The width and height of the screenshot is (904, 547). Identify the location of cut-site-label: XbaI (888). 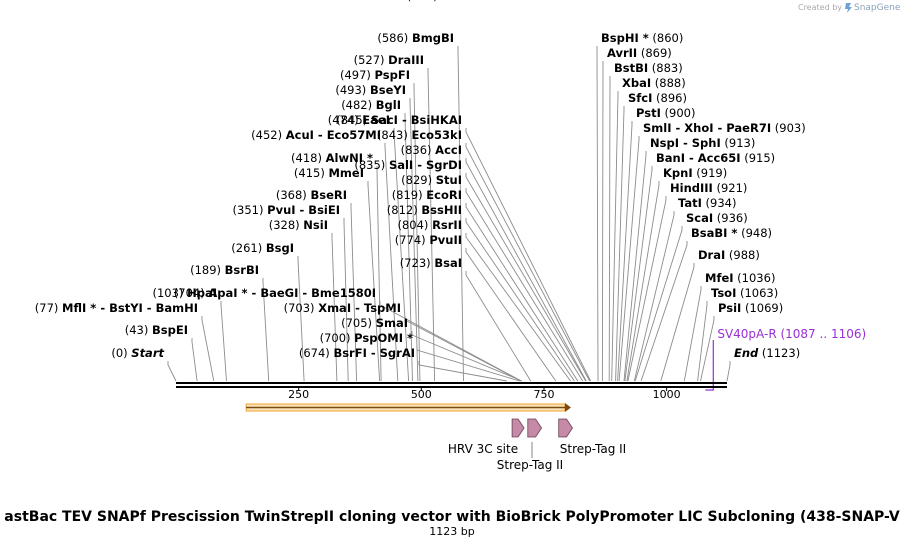
(654, 83).